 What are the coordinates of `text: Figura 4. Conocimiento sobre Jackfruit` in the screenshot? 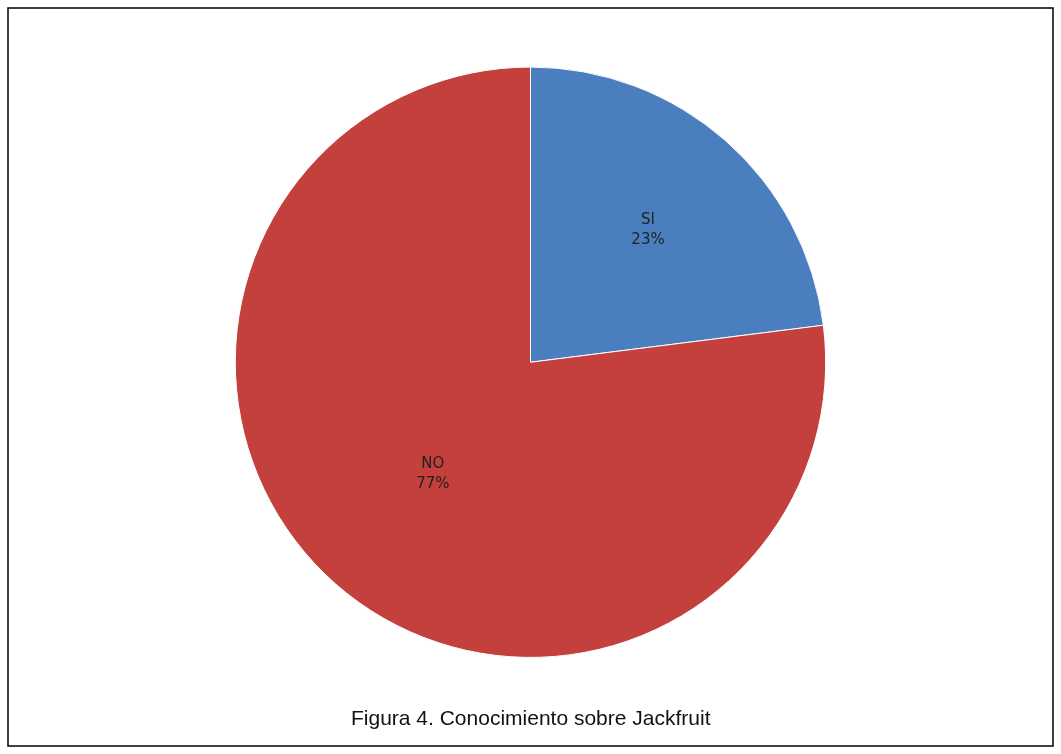 It's located at (531, 717).